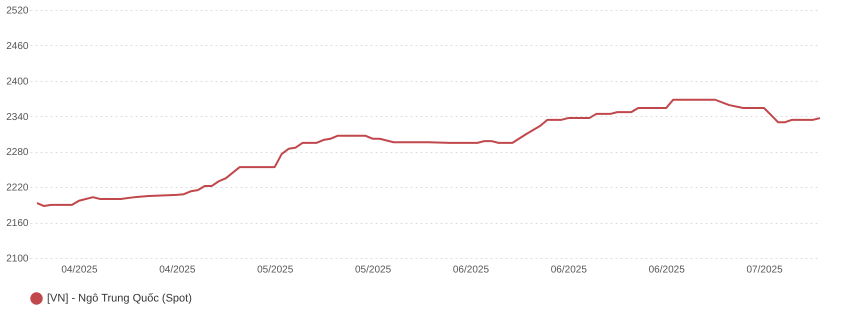  What do you see at coordinates (17, 259) in the screenshot?
I see `y-tick-label: 2100` at bounding box center [17, 259].